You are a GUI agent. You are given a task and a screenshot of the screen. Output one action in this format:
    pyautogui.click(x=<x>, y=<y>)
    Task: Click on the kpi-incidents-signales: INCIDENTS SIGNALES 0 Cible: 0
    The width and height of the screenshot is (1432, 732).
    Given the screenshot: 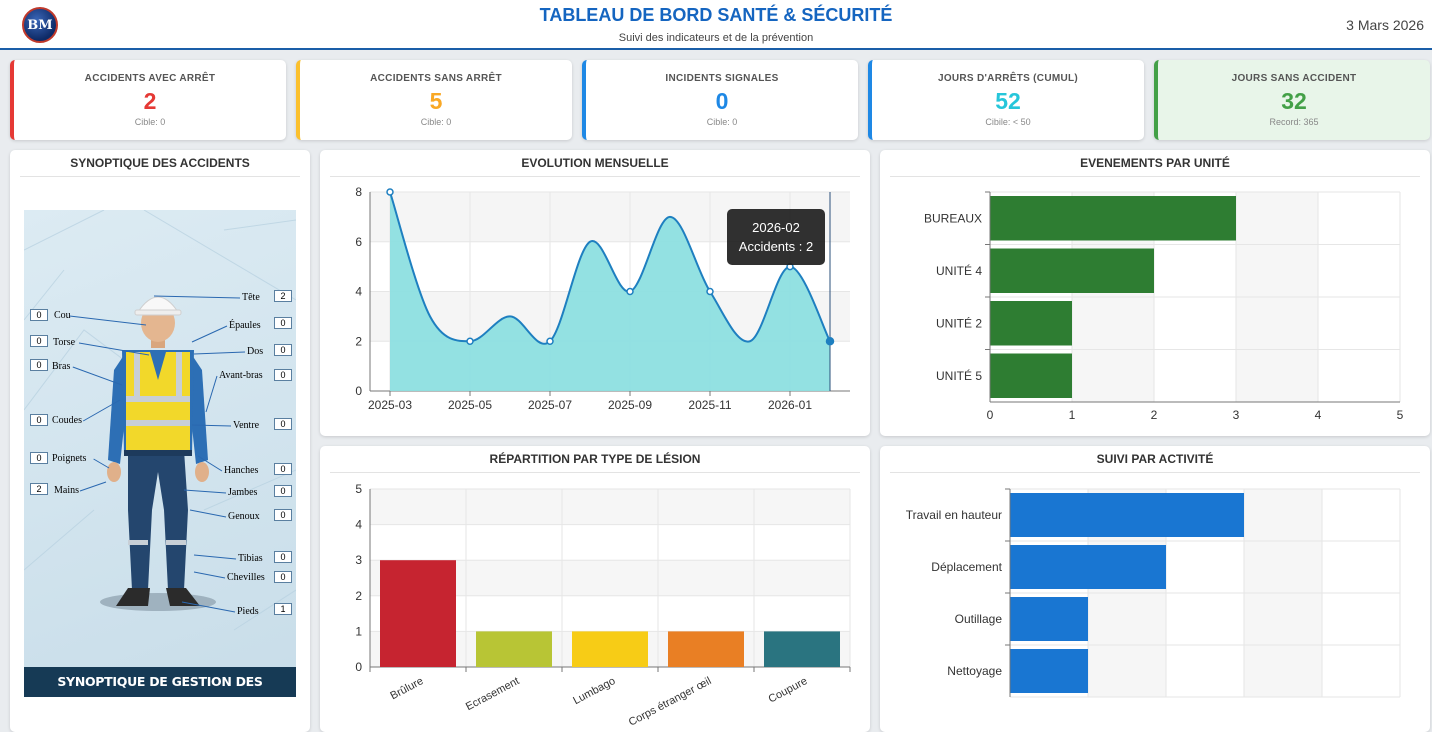 What is the action you would take?
    pyautogui.click(x=720, y=100)
    